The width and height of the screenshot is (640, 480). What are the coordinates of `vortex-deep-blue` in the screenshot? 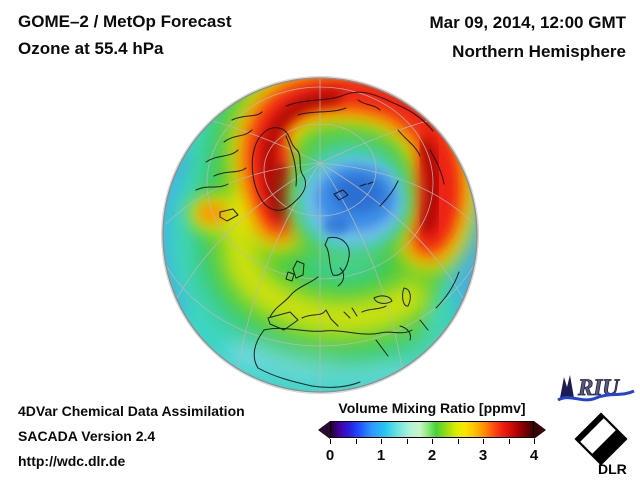 It's located at (358, 194).